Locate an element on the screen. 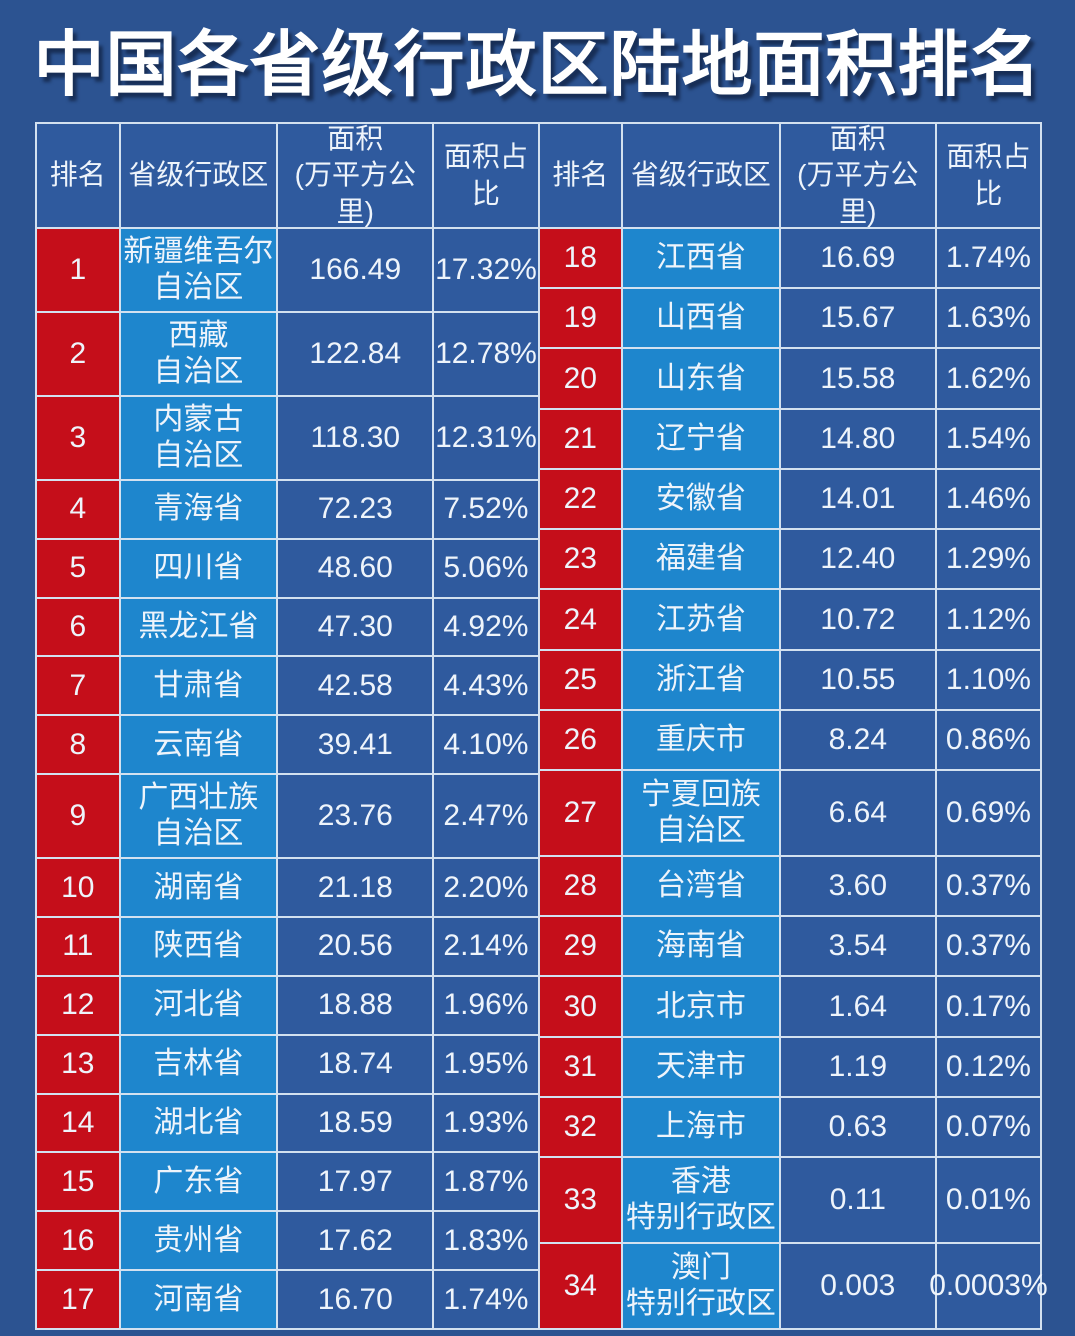  share-cell: 1.96% is located at coordinates (485, 1005).